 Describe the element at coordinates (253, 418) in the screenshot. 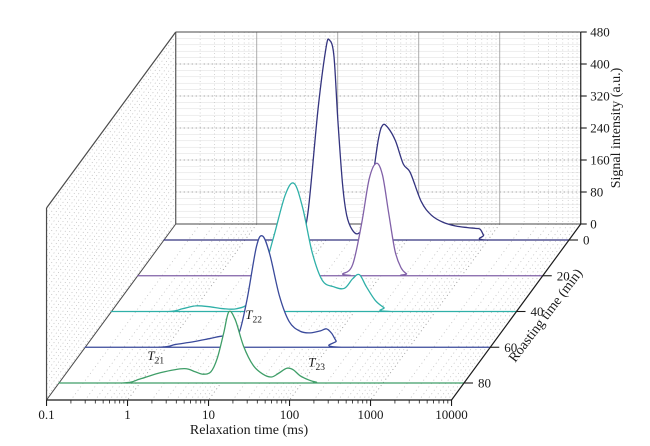

I see `x-axis: 0.1 1 10 100 1000 10000 Relaxation time (ms)` at that location.